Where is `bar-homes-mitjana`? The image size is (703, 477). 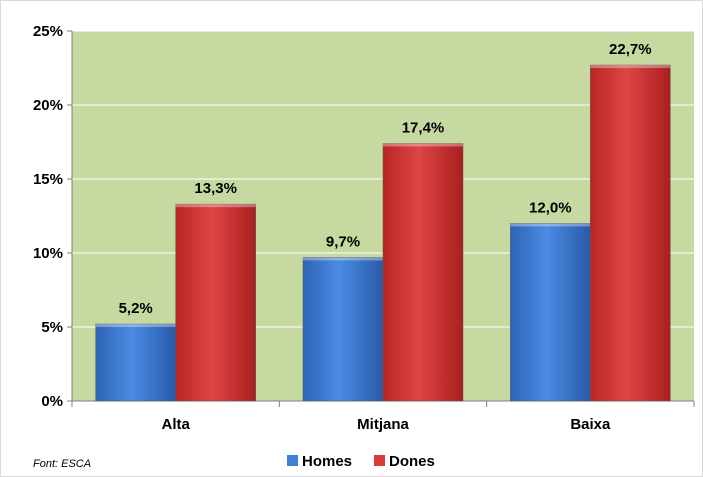 bar-homes-mitjana is located at coordinates (343, 329).